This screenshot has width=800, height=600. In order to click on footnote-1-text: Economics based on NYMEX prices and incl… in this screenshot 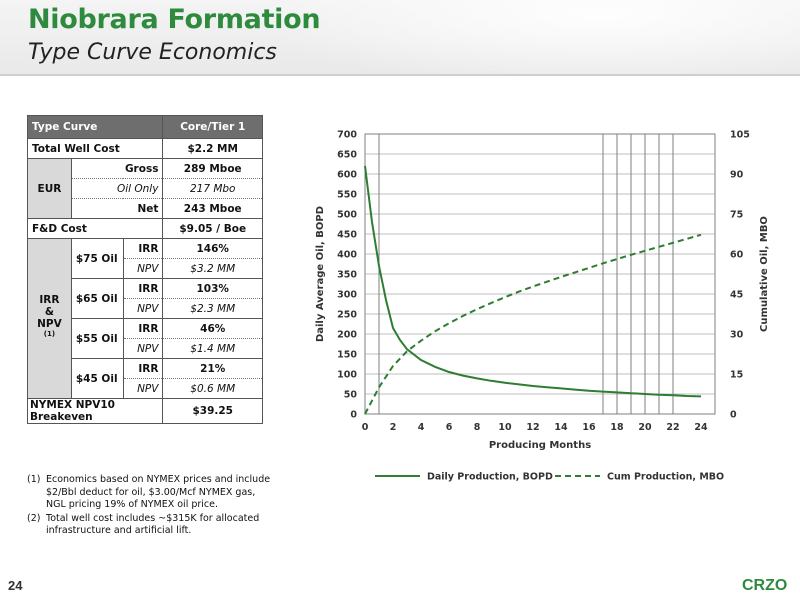, I will do `click(158, 492)`.